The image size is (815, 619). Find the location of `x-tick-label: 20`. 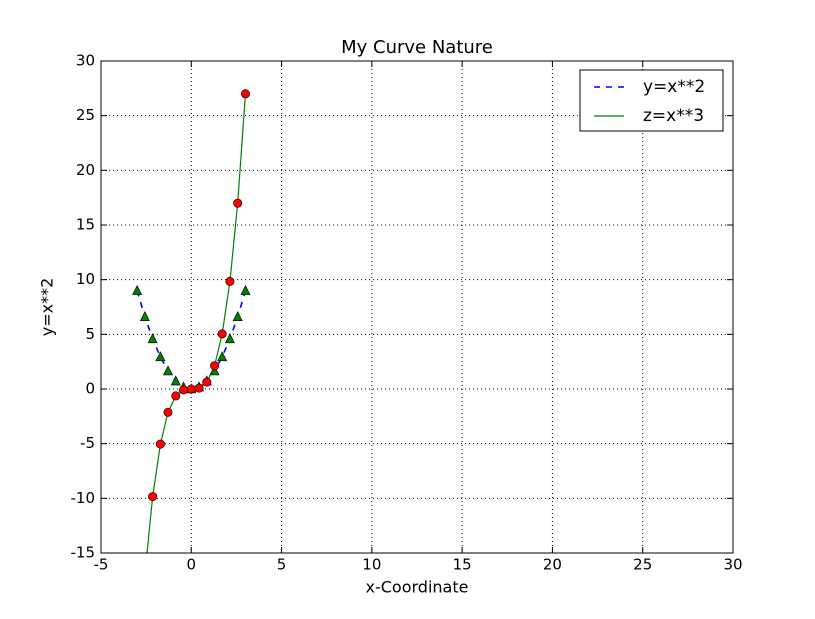

x-tick-label: 20 is located at coordinates (552, 565).